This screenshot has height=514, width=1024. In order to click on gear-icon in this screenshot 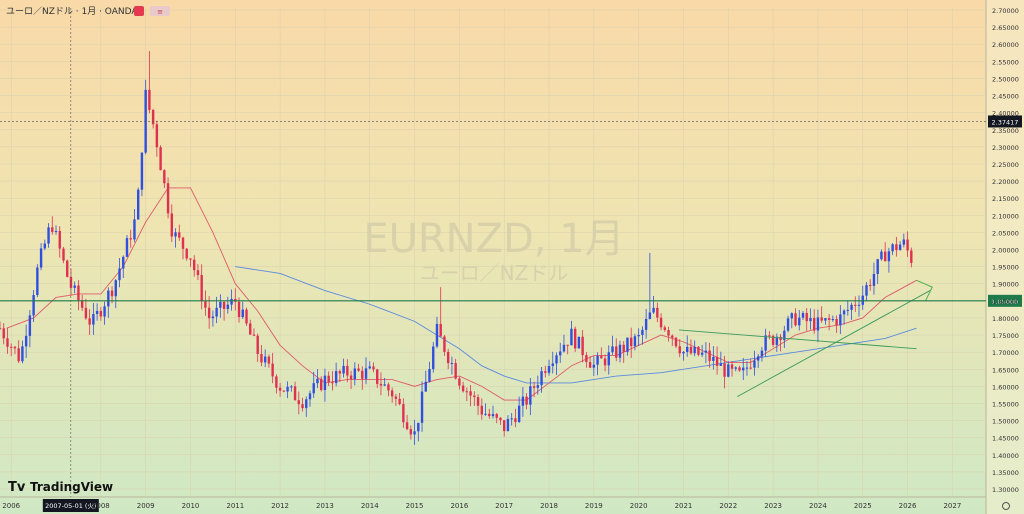, I will do `click(1006, 506)`.